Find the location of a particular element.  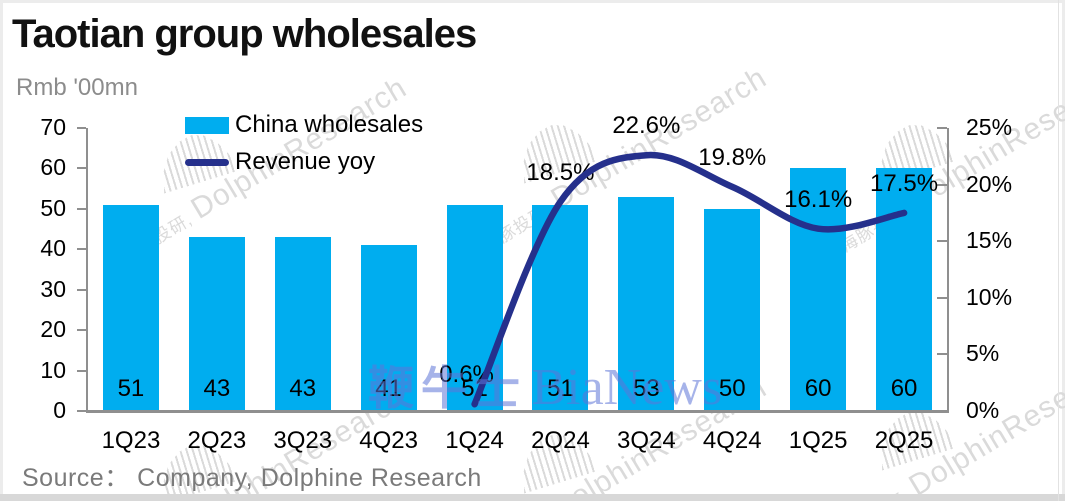

left-axis-unit-label: Rmb '00mn is located at coordinates (77, 87).